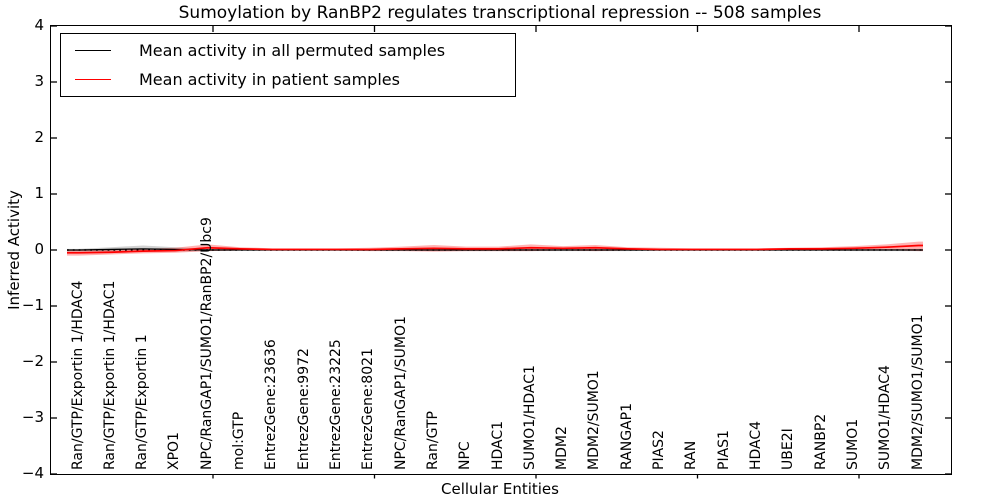 The height and width of the screenshot is (500, 1000). I want to click on x-tick-label: XPO1, so click(174, 451).